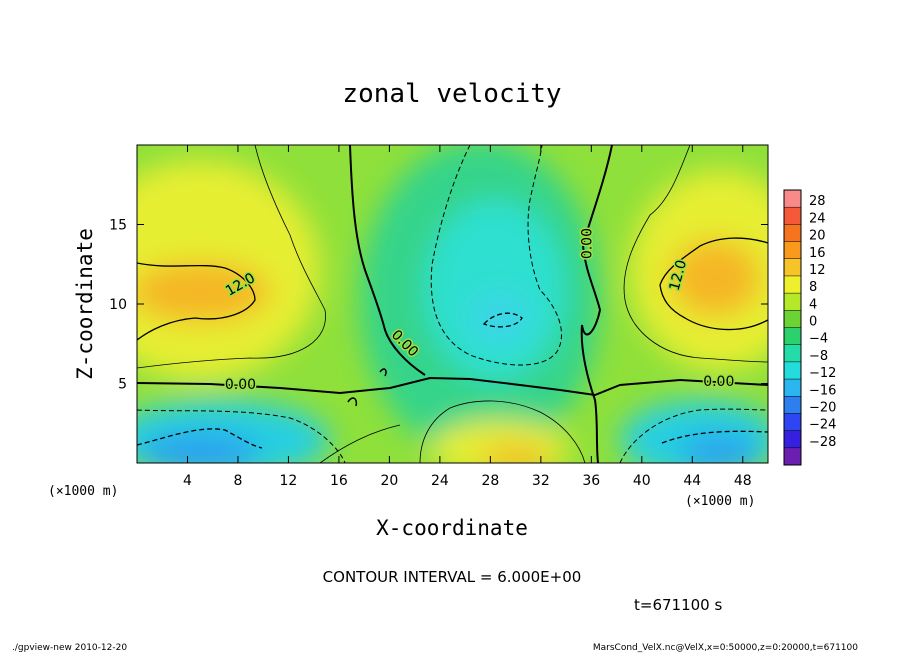 The height and width of the screenshot is (654, 904). Describe the element at coordinates (203, 292) in the screenshot. I see `field-left-orange` at that location.